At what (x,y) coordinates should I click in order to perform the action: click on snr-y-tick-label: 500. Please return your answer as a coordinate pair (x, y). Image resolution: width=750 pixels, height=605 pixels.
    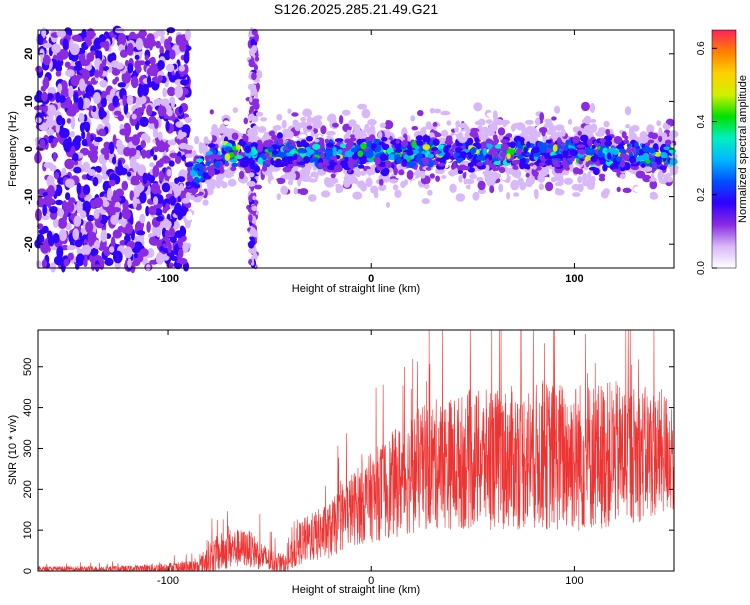
    Looking at the image, I should click on (28, 367).